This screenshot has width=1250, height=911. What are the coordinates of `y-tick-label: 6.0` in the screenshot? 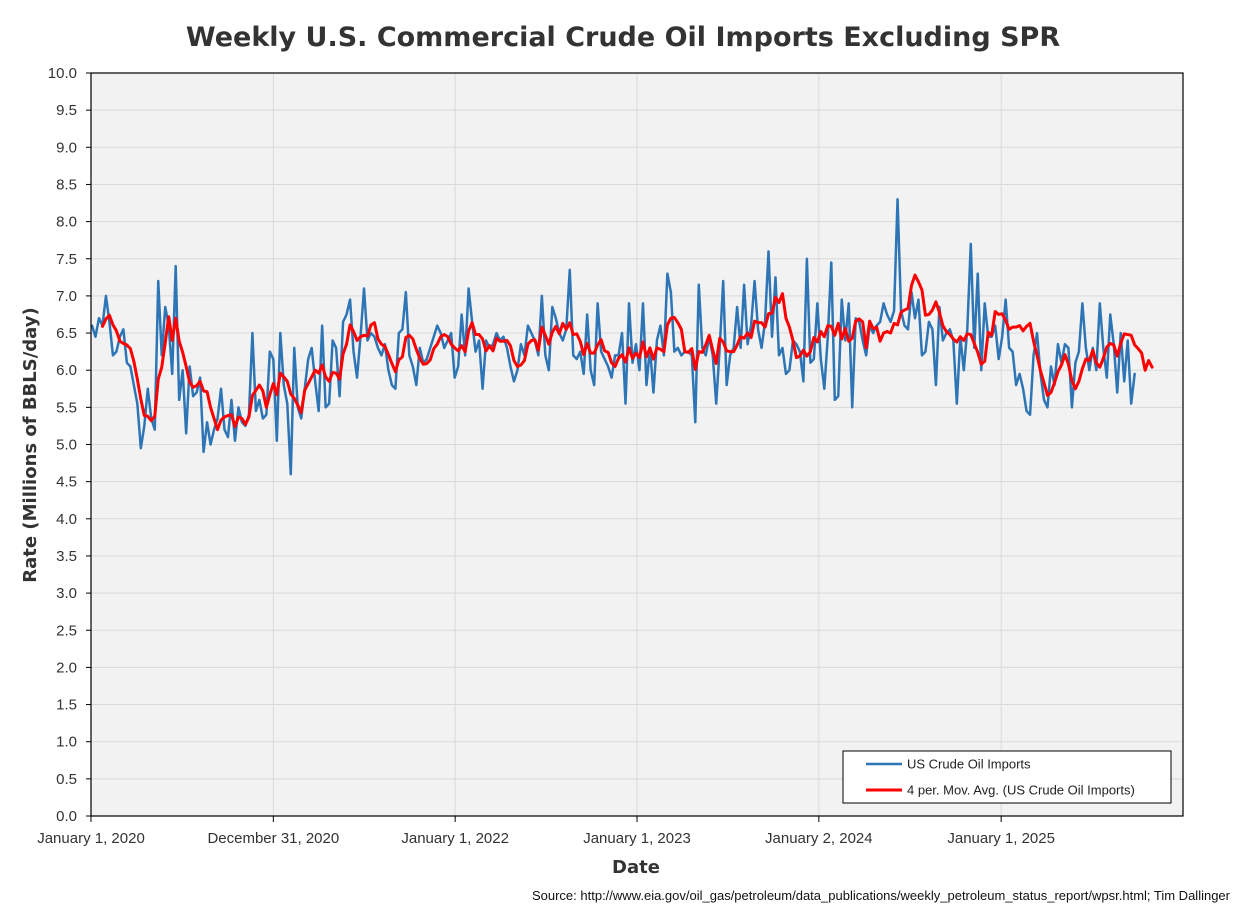 It's located at (66, 370).